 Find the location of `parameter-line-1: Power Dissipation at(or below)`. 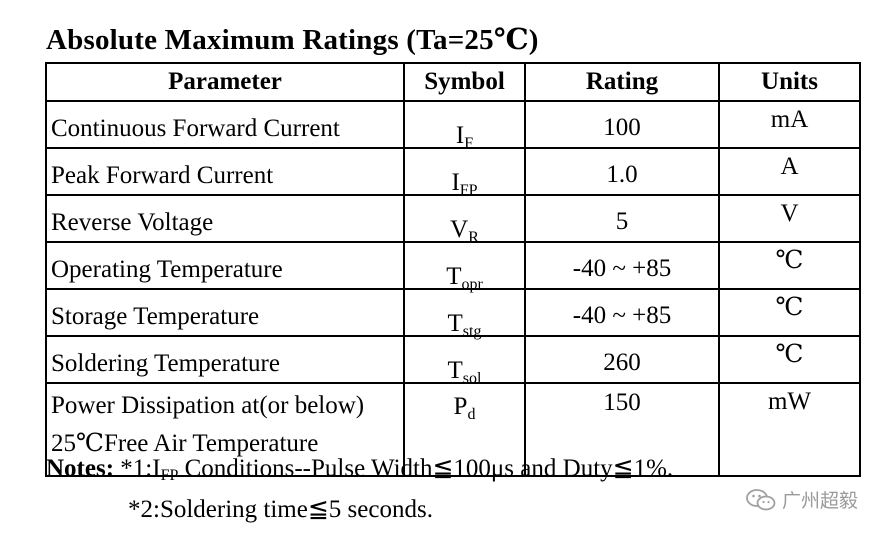

parameter-line-1: Power Dissipation at(or below) is located at coordinates (208, 405).